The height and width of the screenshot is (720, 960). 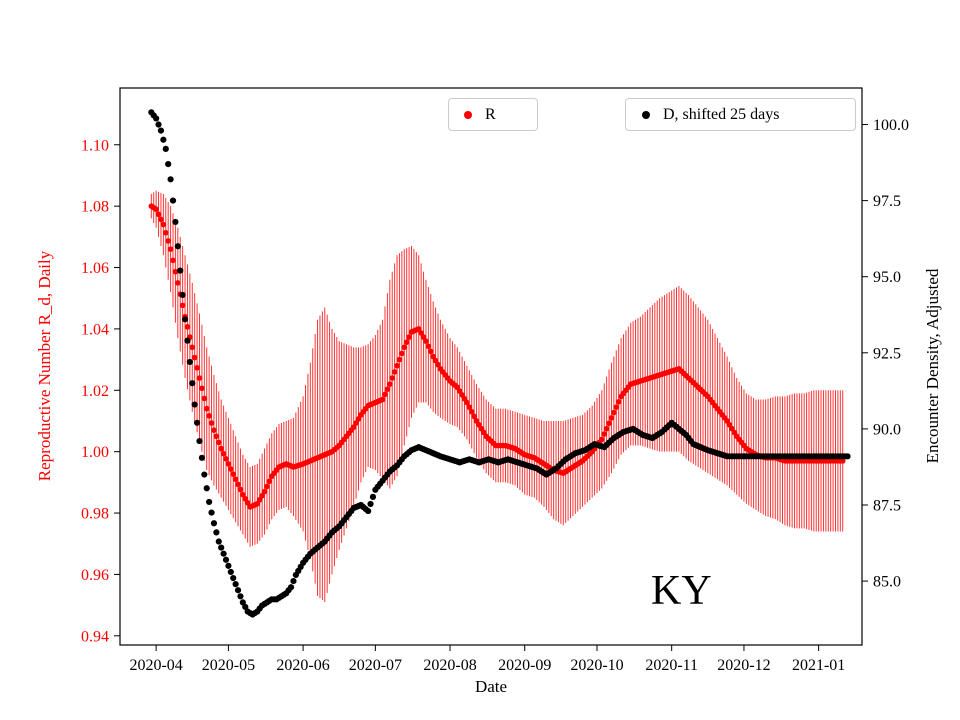 I want to click on svg-text: 2020-04, so click(x=155, y=665).